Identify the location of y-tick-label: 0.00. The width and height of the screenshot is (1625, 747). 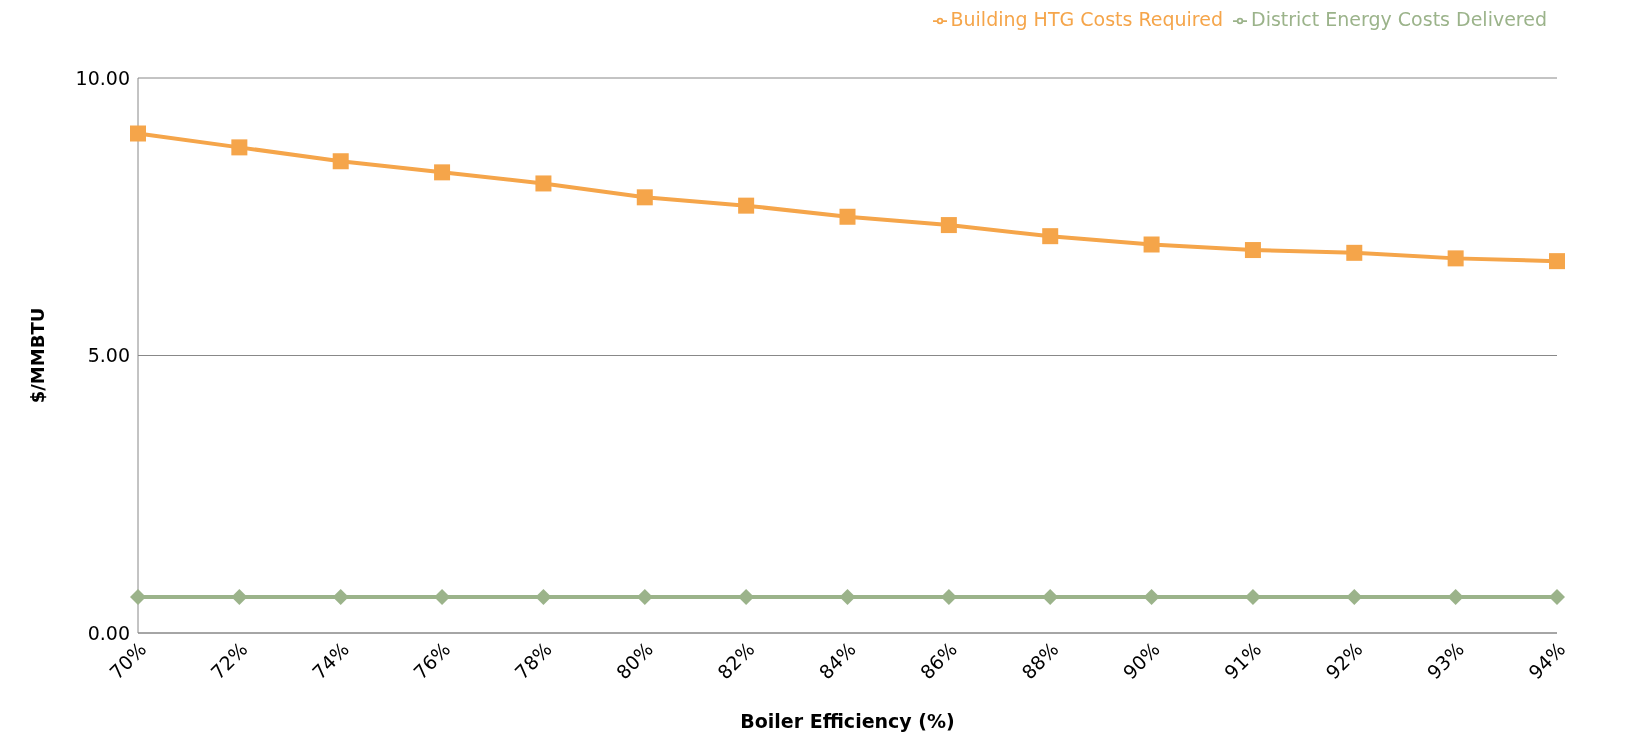
(108, 632).